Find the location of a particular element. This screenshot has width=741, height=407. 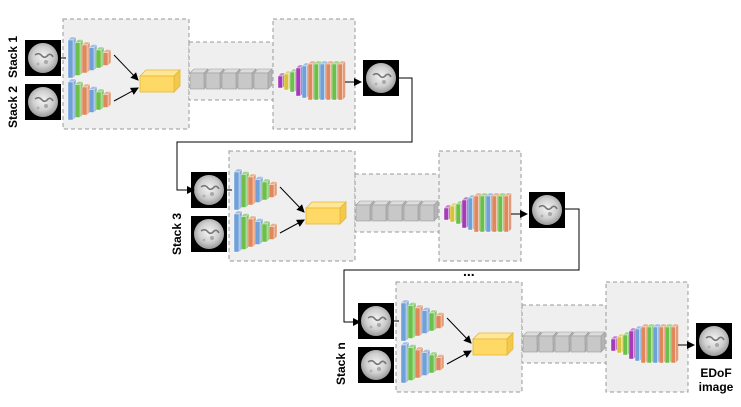

decoder-layer is located at coordinates (507, 212).